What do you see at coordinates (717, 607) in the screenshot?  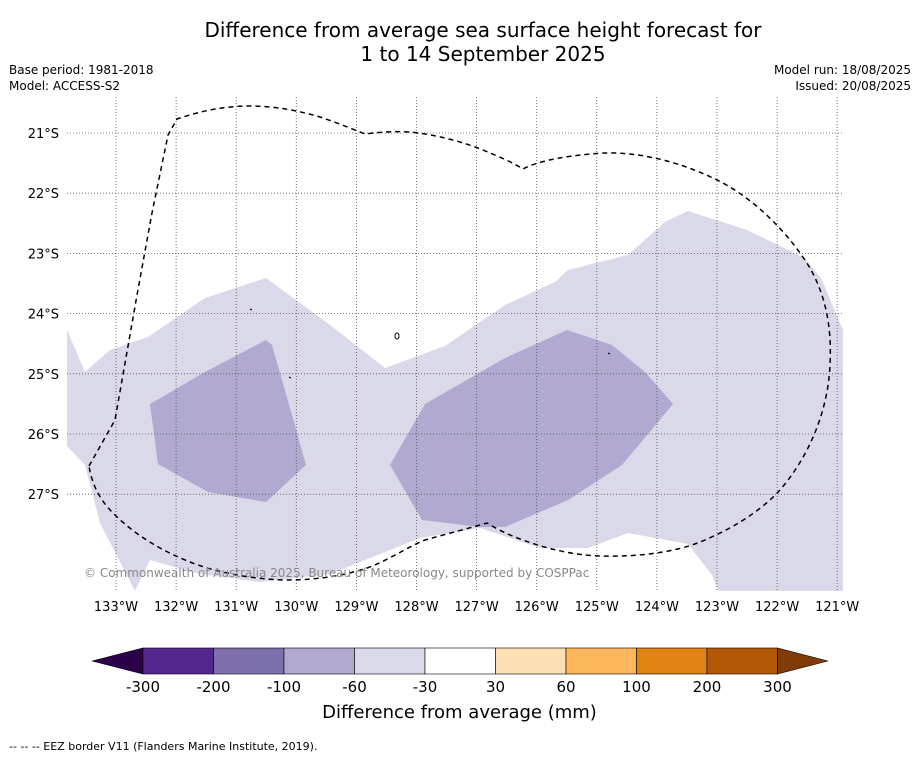 I see `lon-tick-label: 123°W` at bounding box center [717, 607].